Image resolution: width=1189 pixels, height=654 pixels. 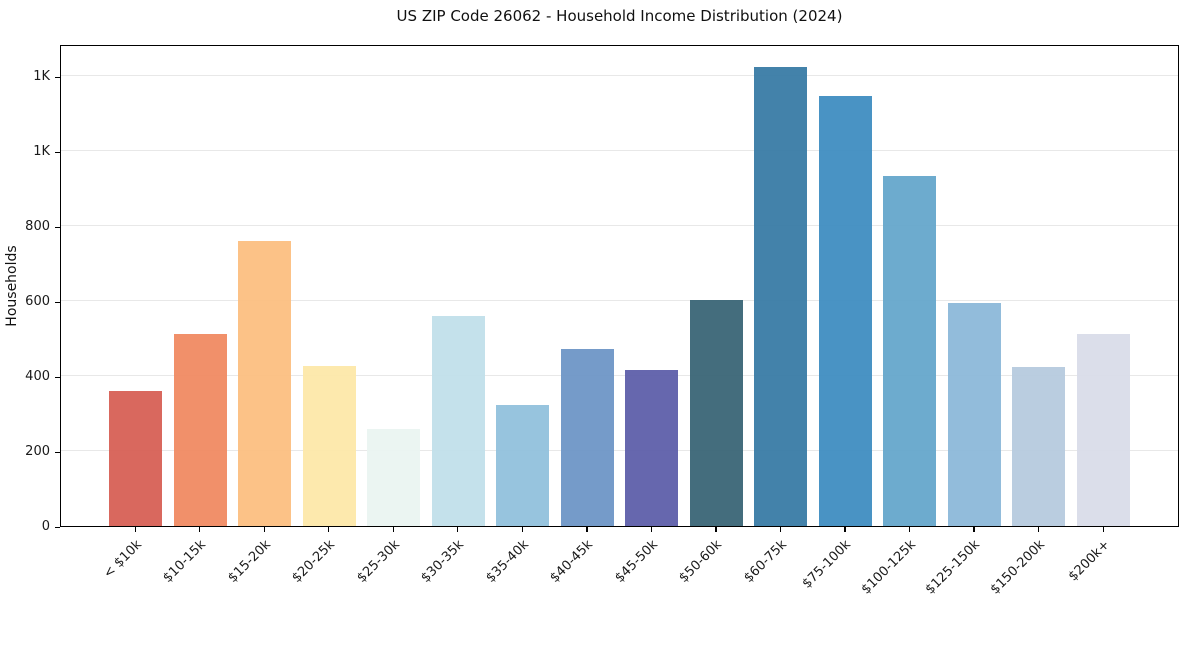 What do you see at coordinates (507, 561) in the screenshot?
I see `x-tick-label: $35-40k` at bounding box center [507, 561].